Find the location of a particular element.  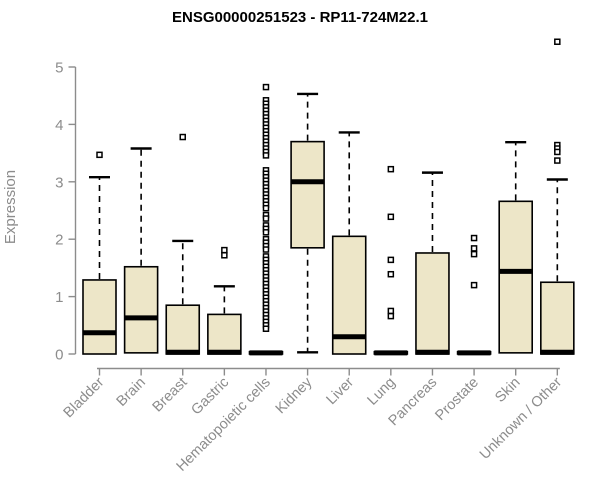

x-tick-label-breast: Breast is located at coordinates (170, 395).